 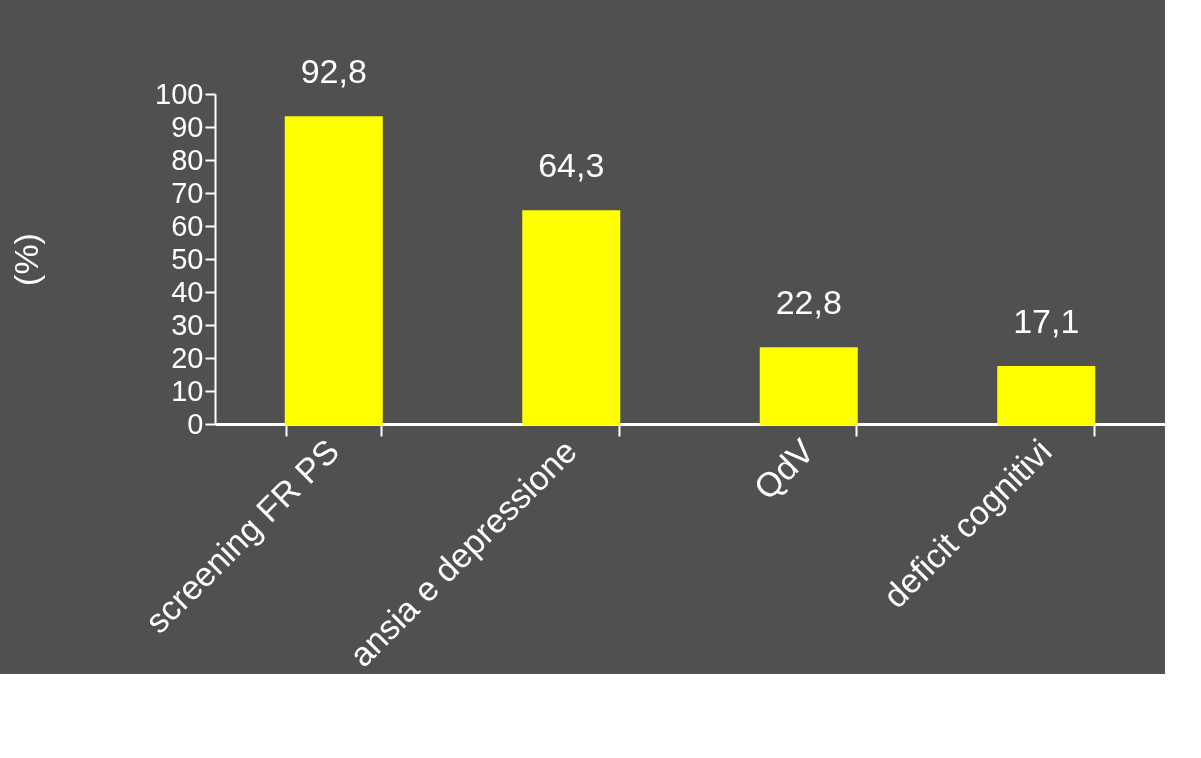 I want to click on y-tick-label: 100, so click(x=179, y=93).